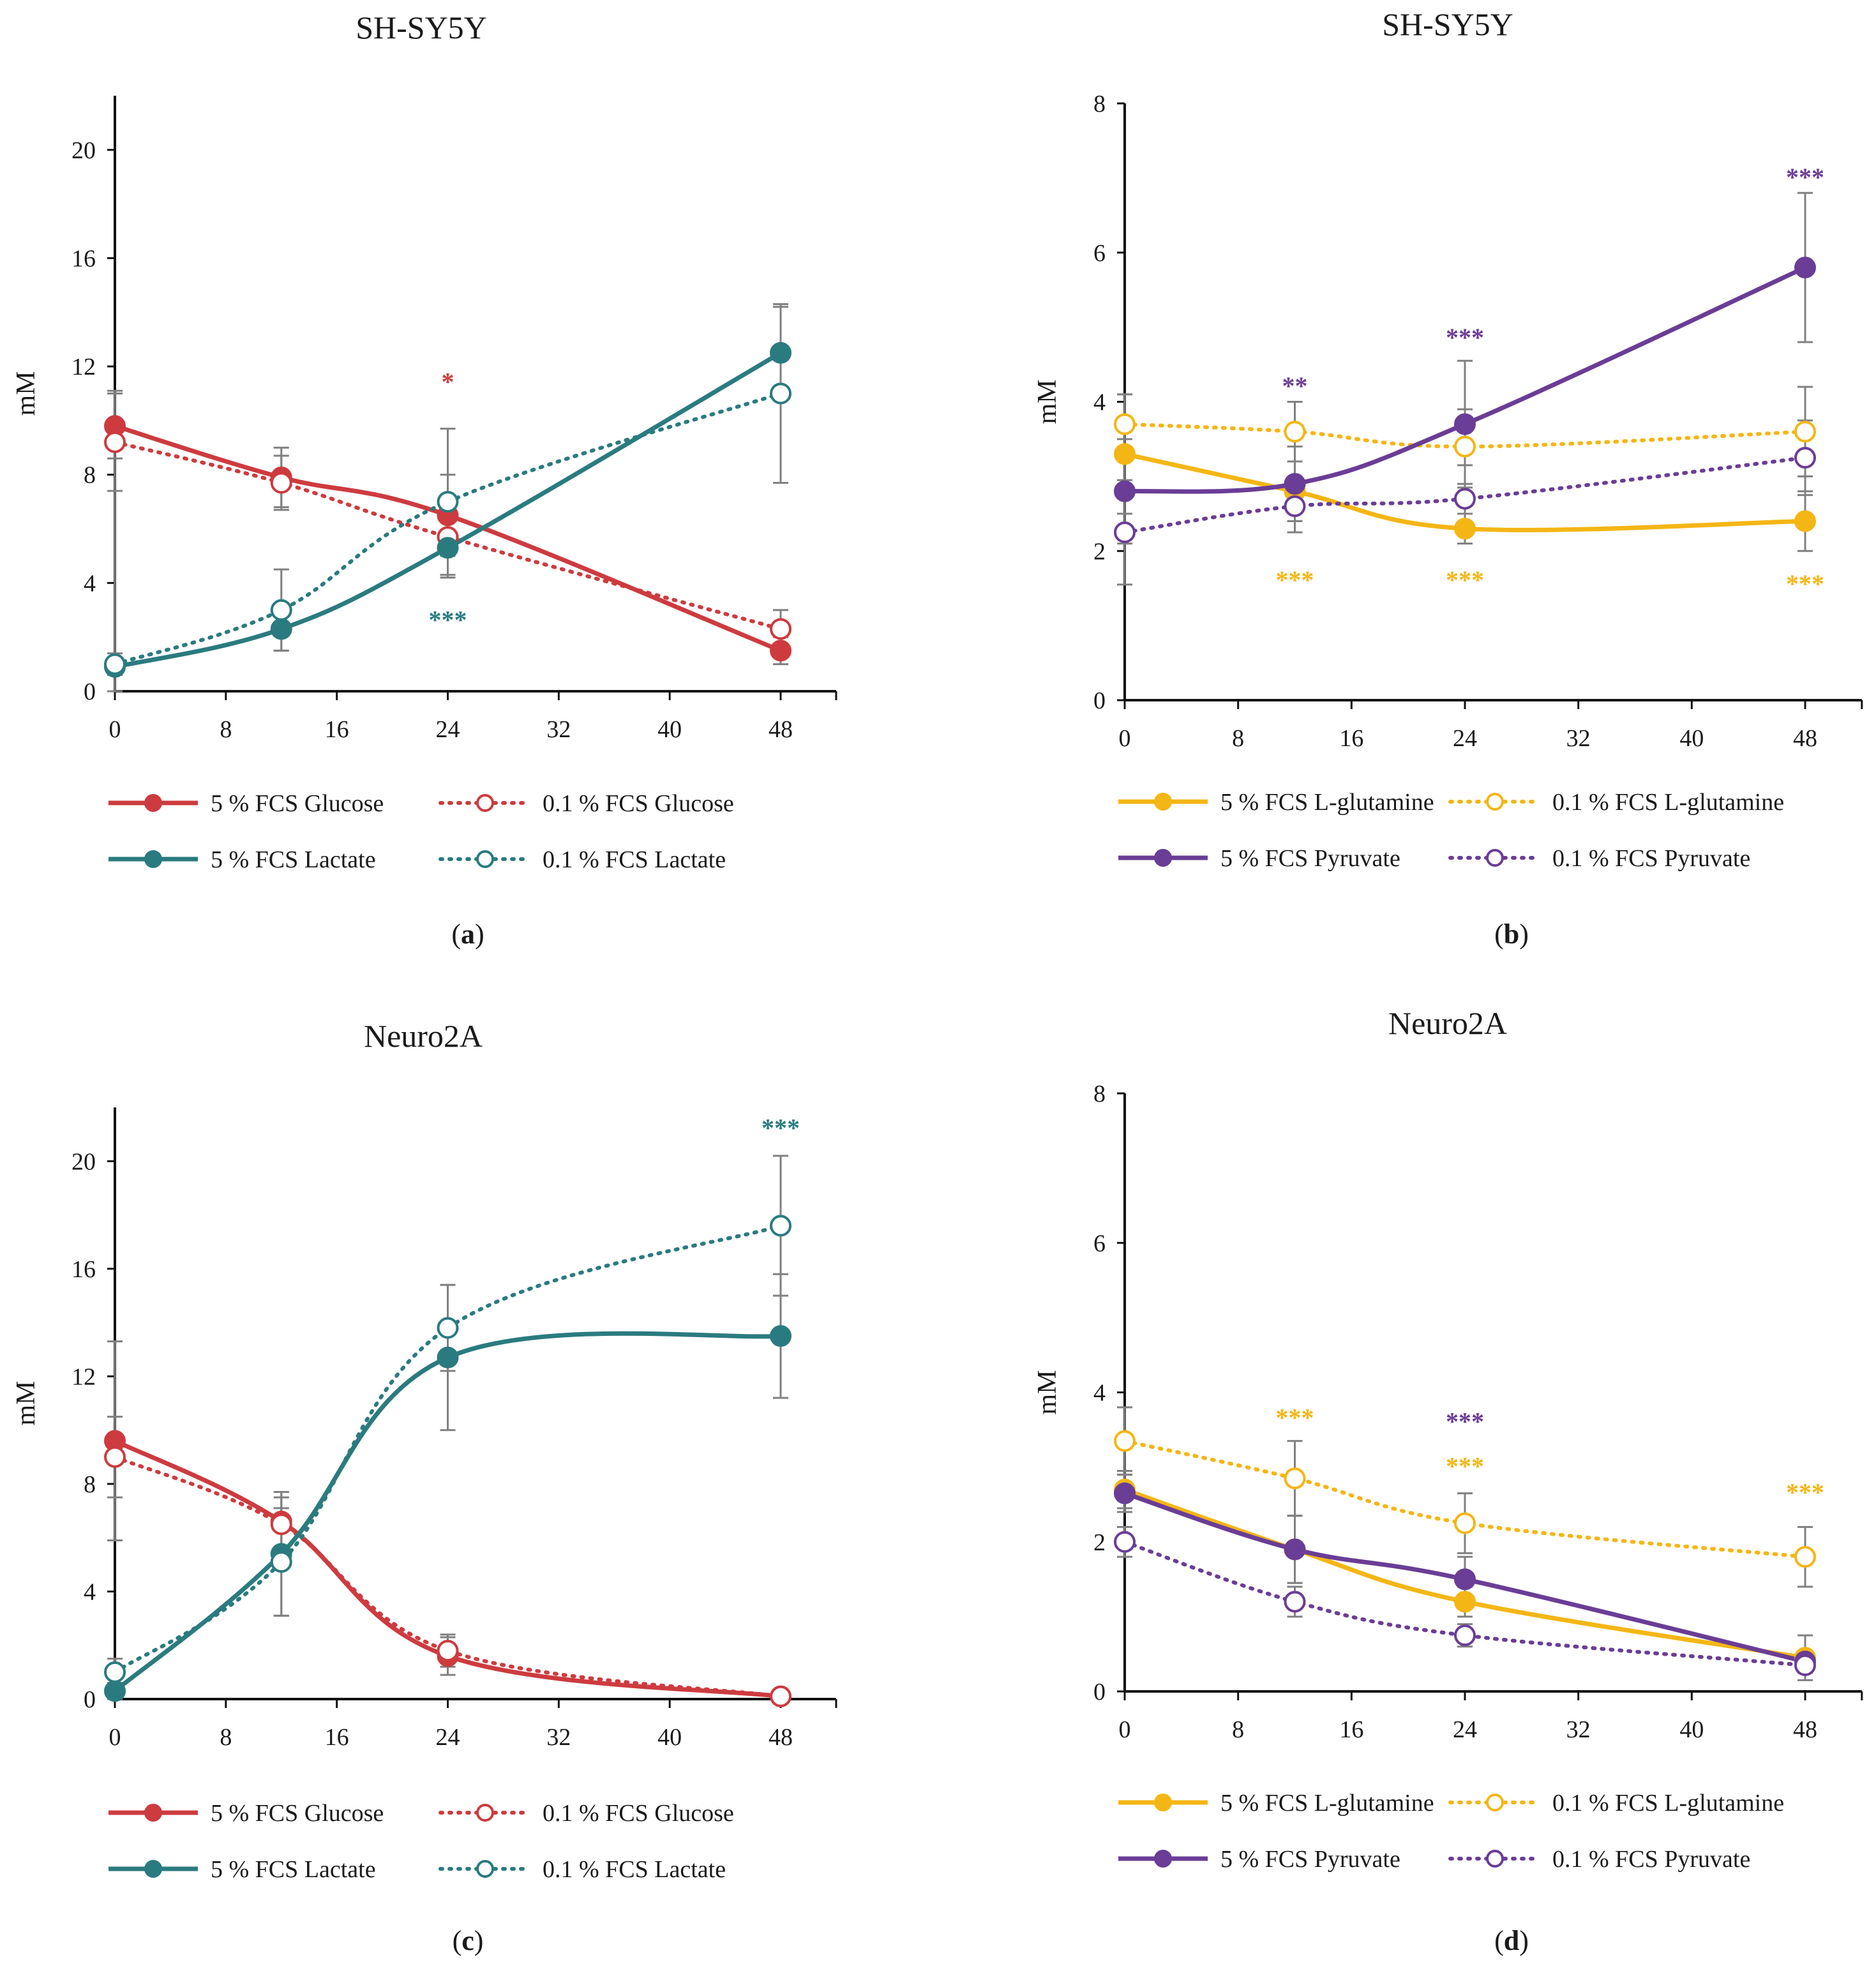 This screenshot has width=1876, height=1978. I want to click on series-line-5-fcs-l-glutamine, so click(1465, 491).